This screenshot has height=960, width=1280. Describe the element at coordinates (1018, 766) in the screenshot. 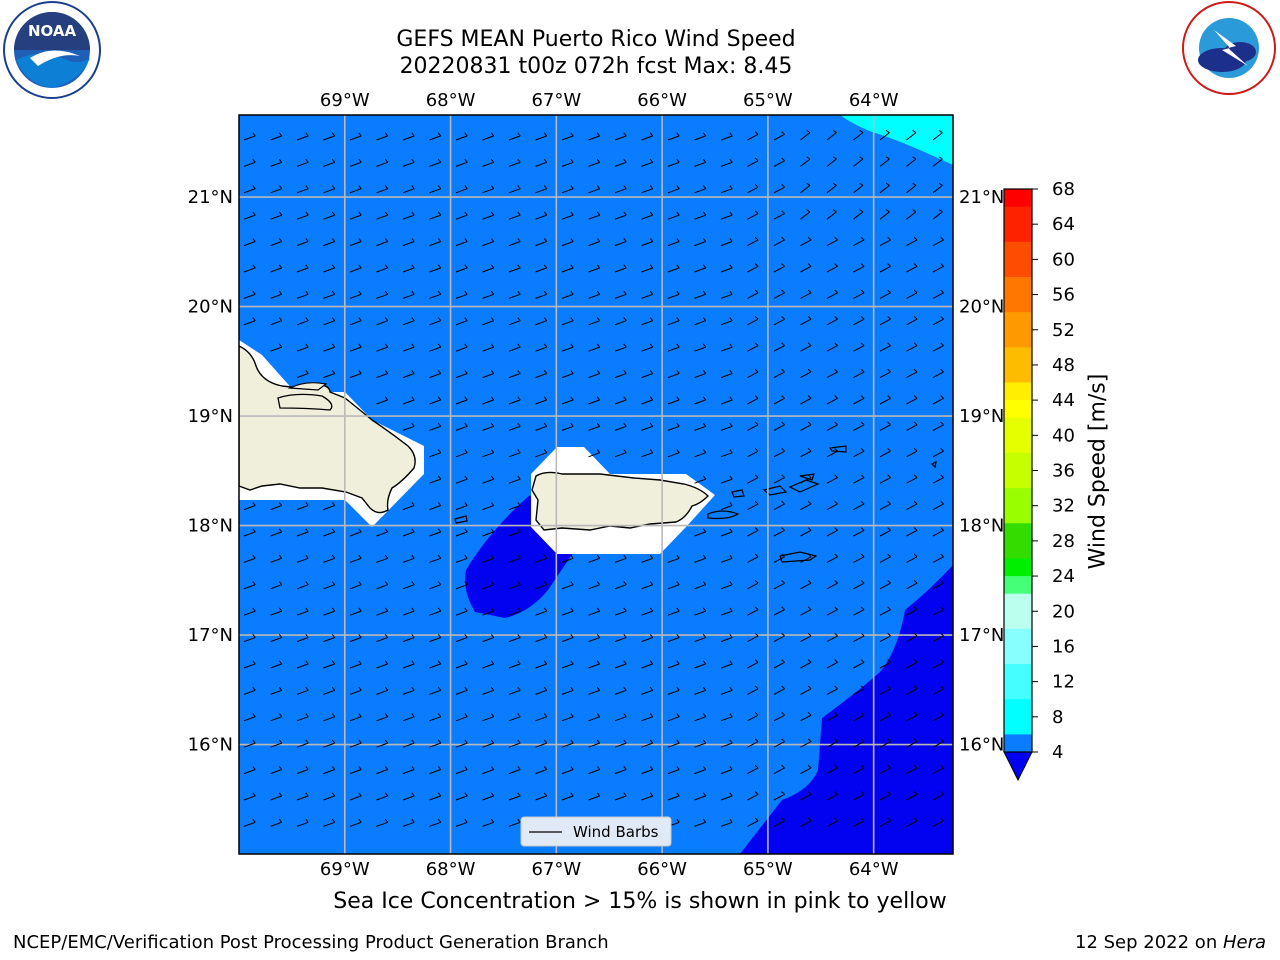

I see `colorbar-extend-arrow` at that location.